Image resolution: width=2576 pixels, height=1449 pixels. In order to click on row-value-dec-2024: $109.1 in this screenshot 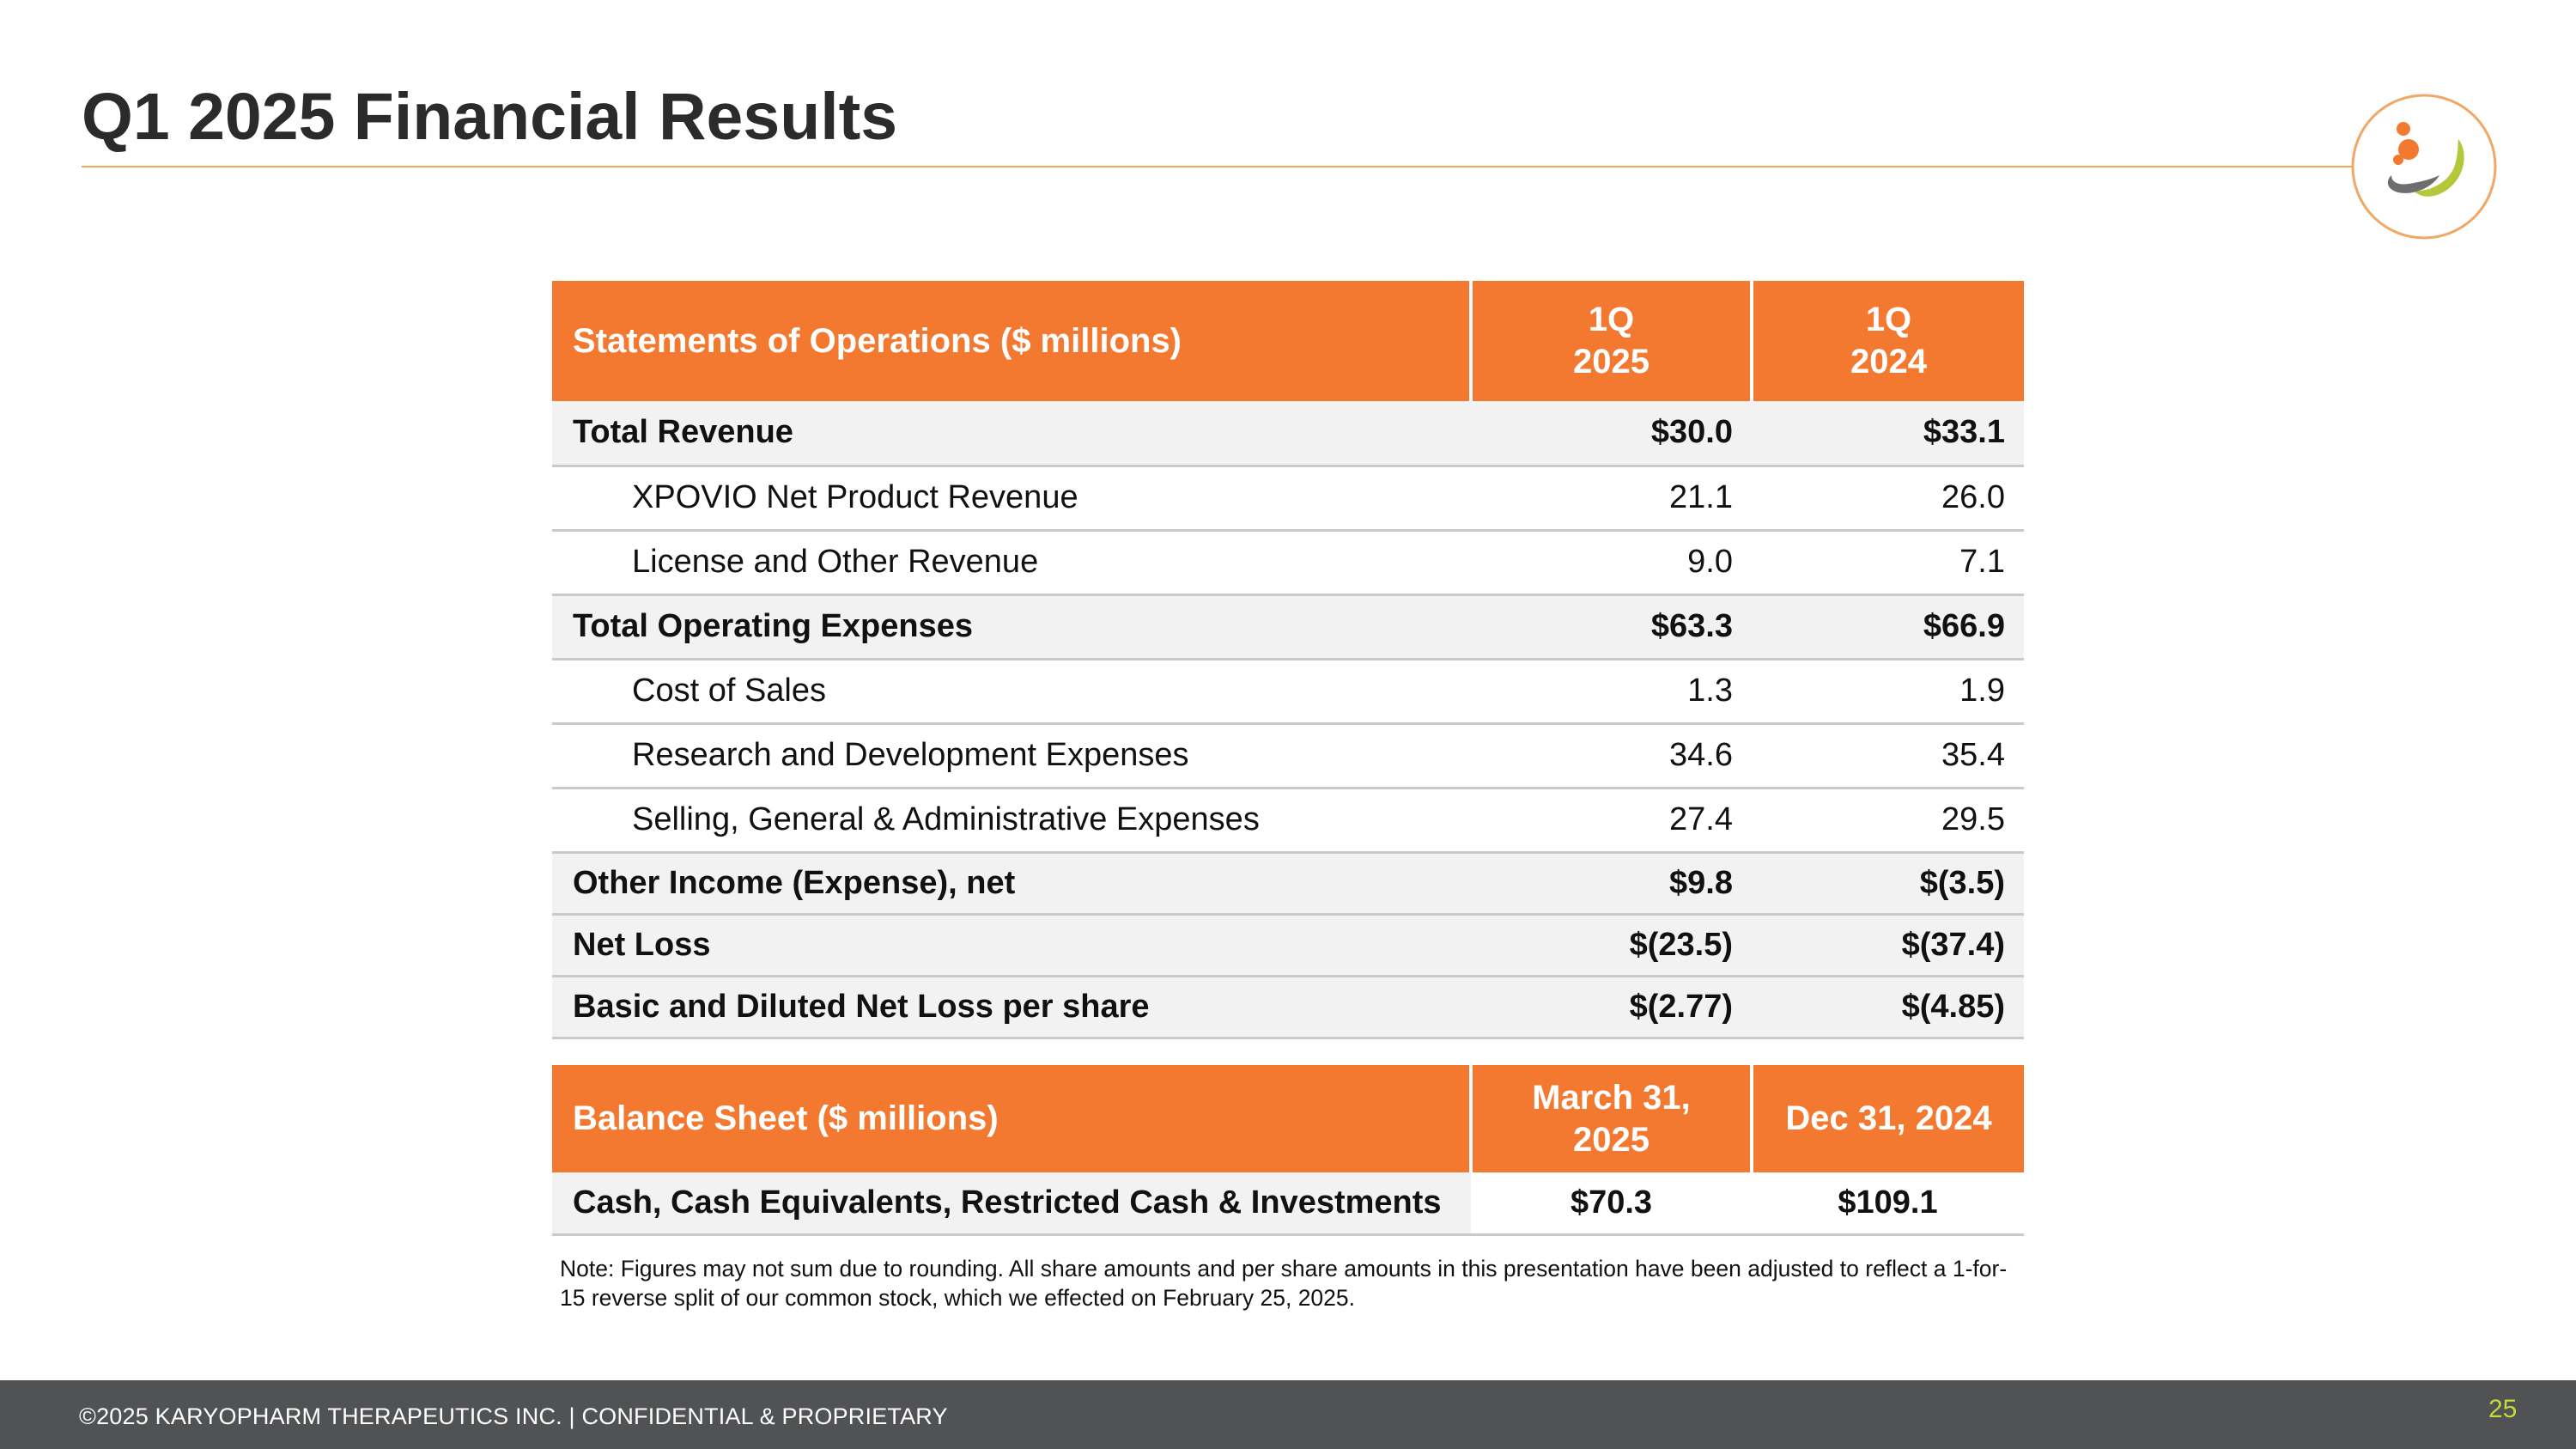, I will do `click(1888, 1204)`.